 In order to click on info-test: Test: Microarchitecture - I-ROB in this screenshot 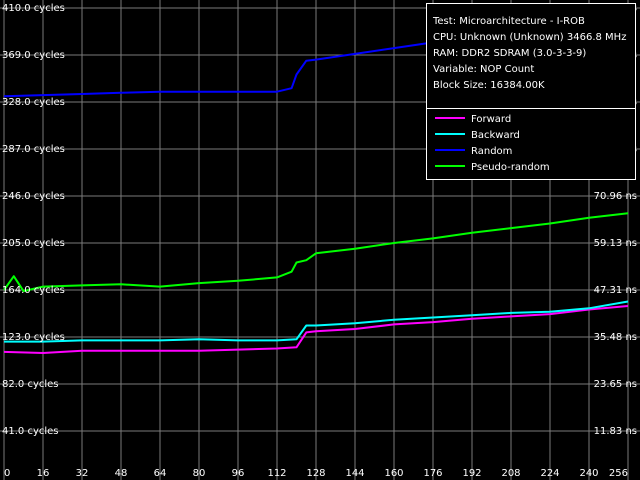, I will do `click(509, 21)`.